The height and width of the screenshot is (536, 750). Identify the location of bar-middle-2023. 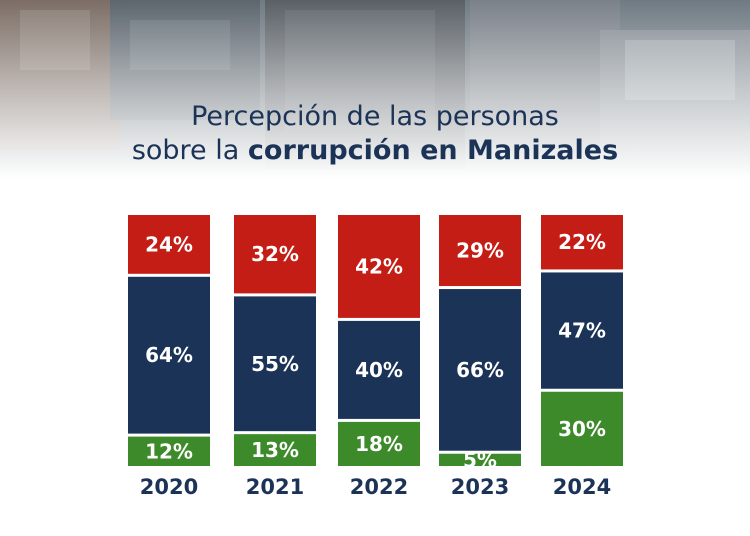
(480, 370).